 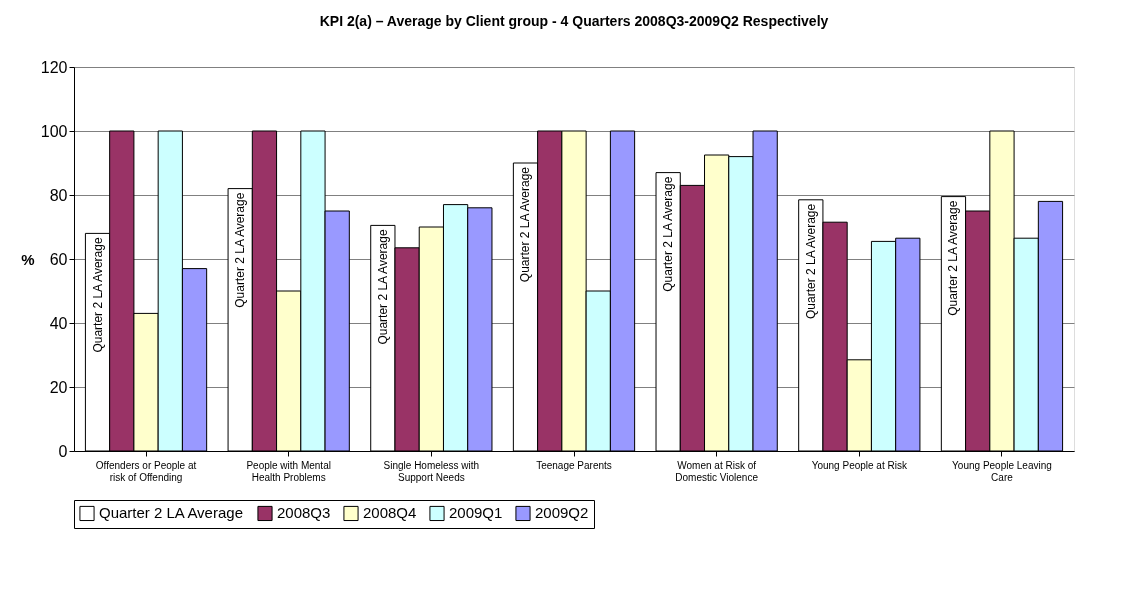 I want to click on x-tick-label: Teenage Parents, so click(x=574, y=465).